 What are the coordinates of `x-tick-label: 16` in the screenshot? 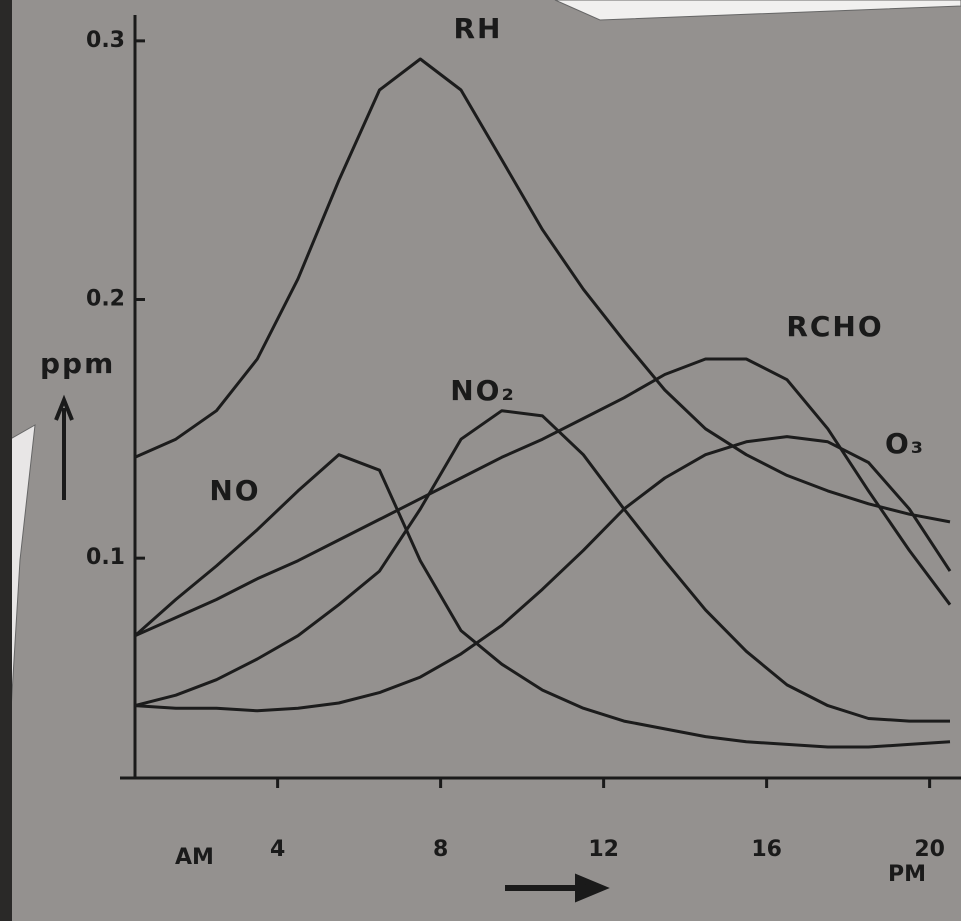 It's located at (766, 849).